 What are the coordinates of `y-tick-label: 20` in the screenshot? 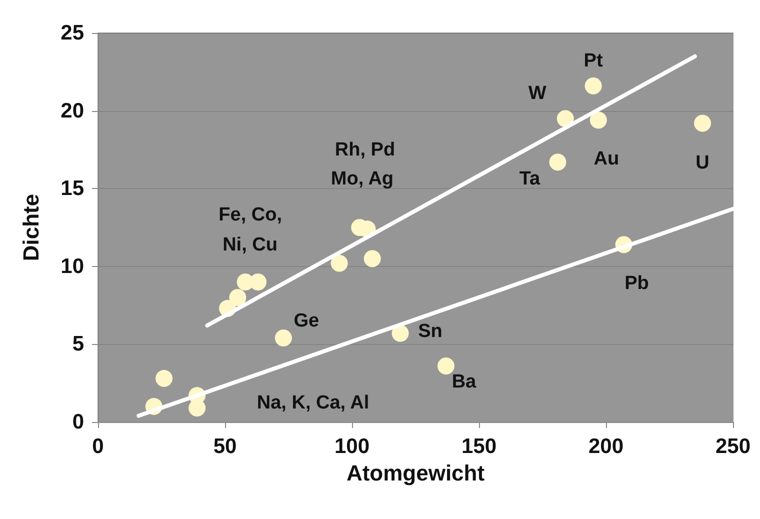 It's located at (72, 110).